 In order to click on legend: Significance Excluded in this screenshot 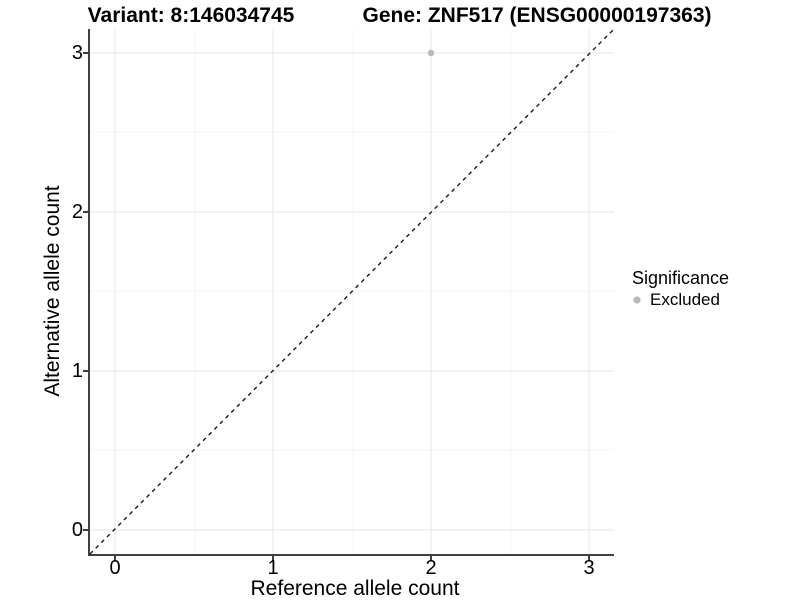, I will do `click(680, 288)`.